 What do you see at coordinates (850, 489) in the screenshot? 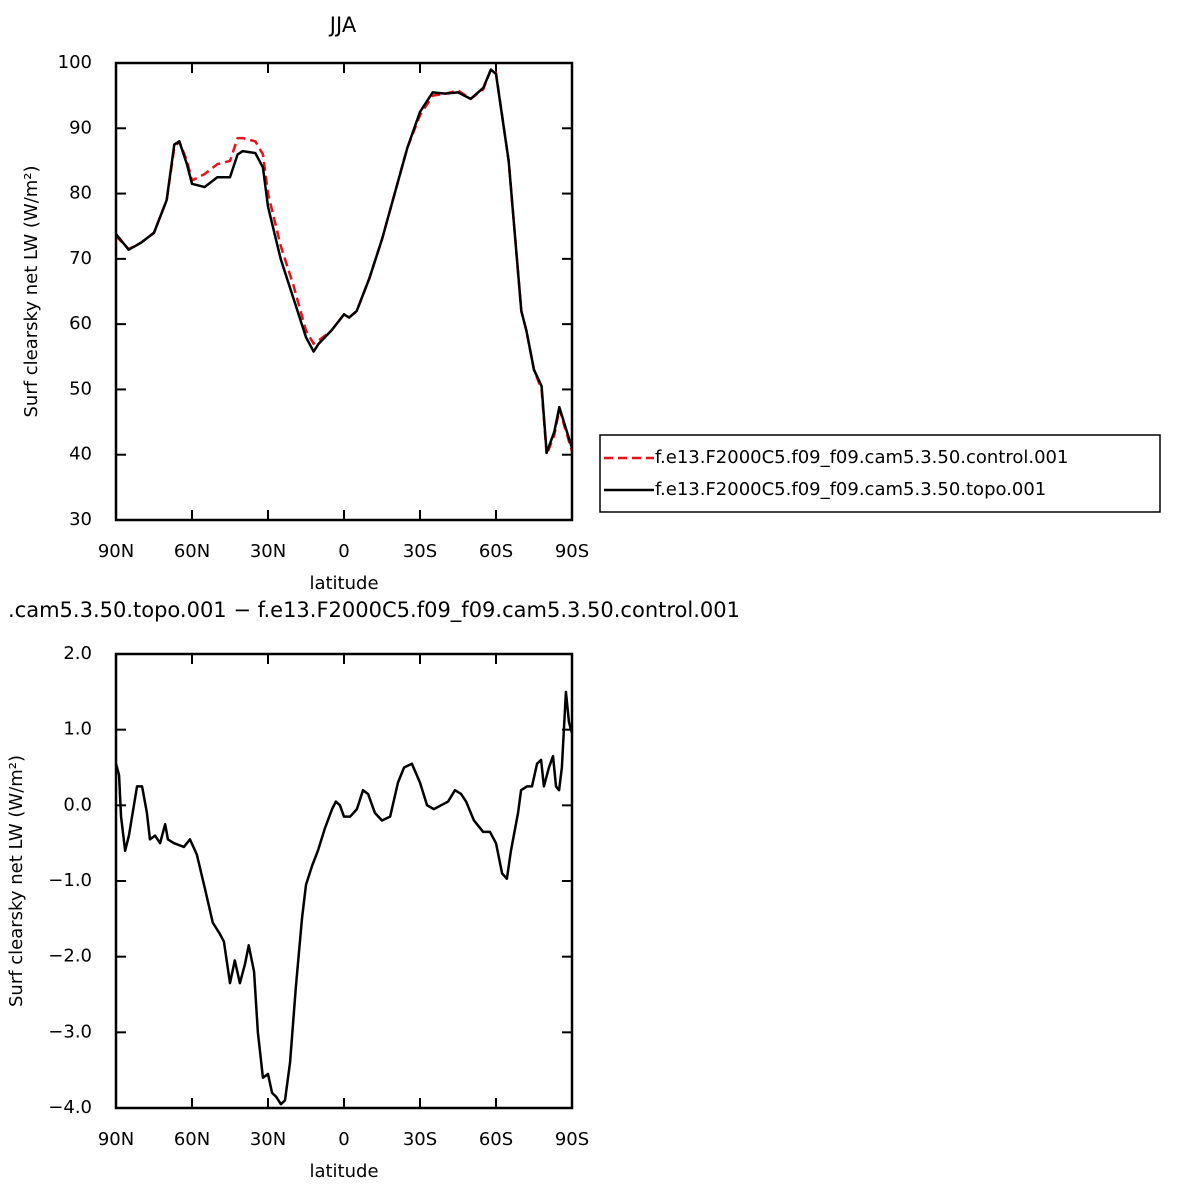
I see `legend-label: f.e13.F2000C5.f09_f09.cam5.3.50.topo.001` at bounding box center [850, 489].